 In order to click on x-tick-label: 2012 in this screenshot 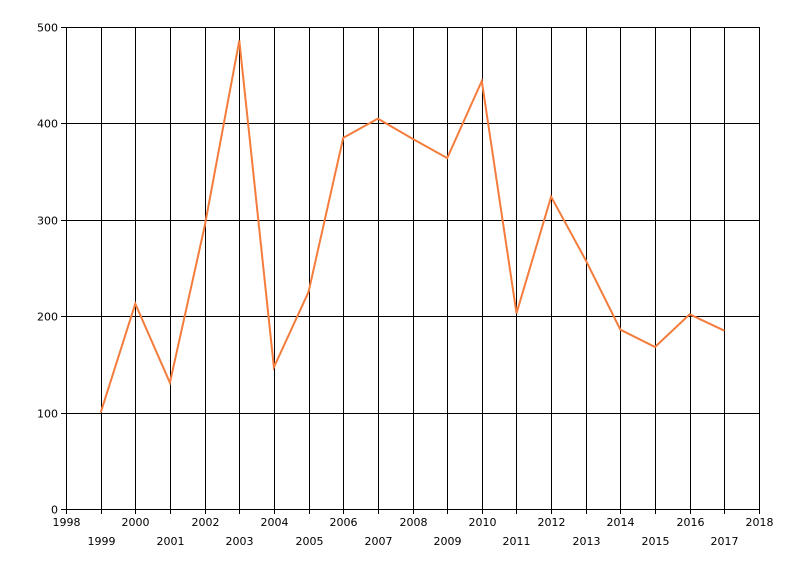, I will do `click(552, 522)`.